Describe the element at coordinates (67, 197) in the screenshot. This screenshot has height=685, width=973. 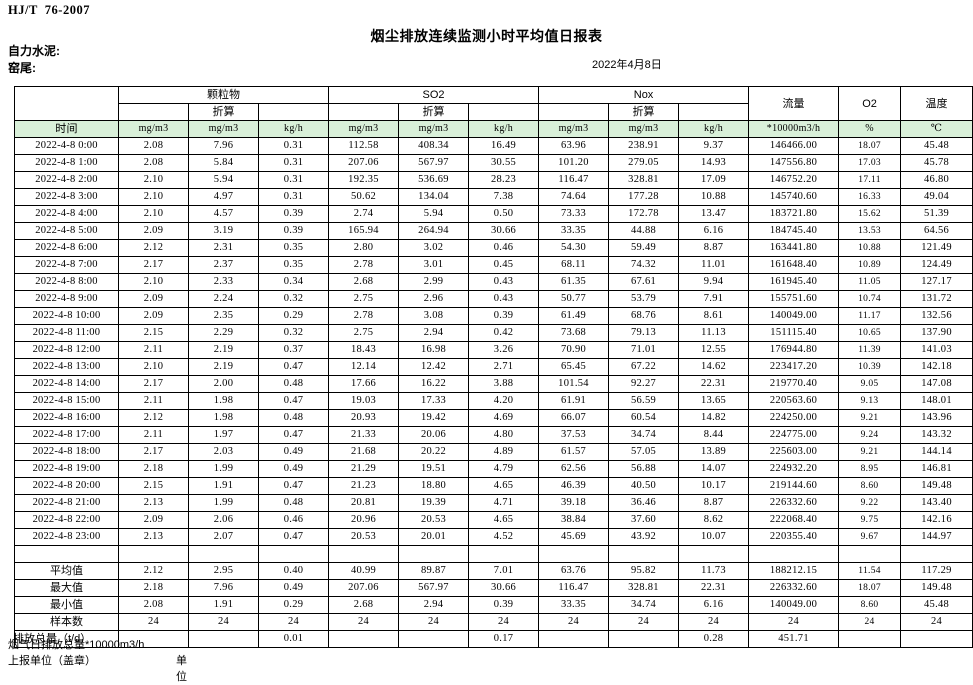
I see `table-row-label: 2022-4-8 3:00` at that location.